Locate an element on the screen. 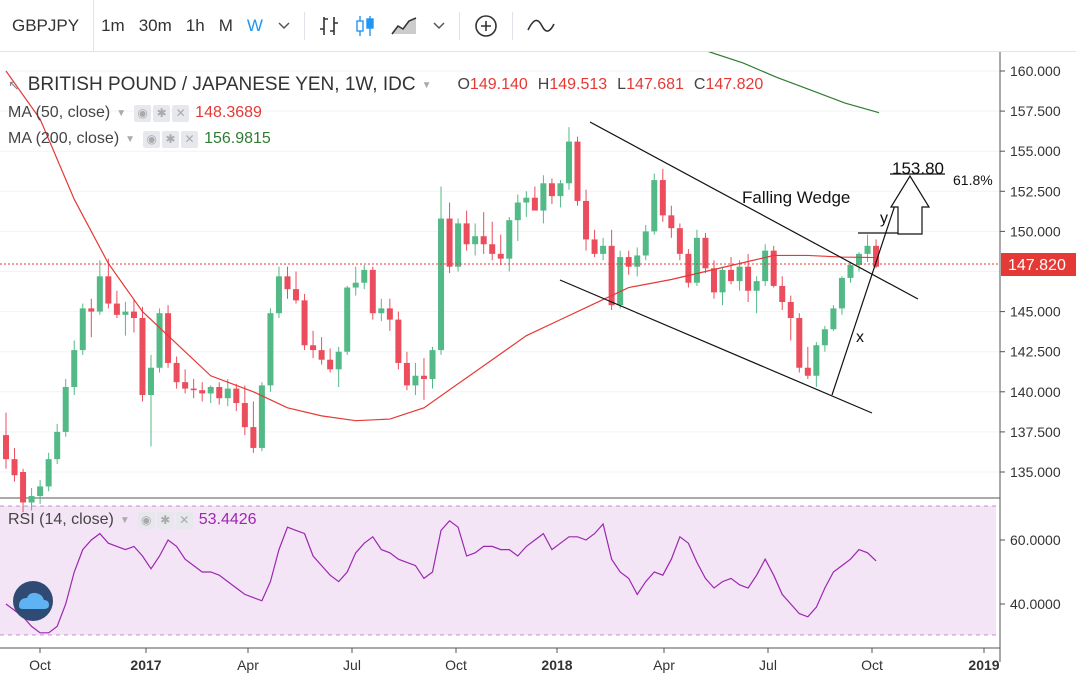 The image size is (1076, 682). ma50-label: MA (50, close) is located at coordinates (59, 112).